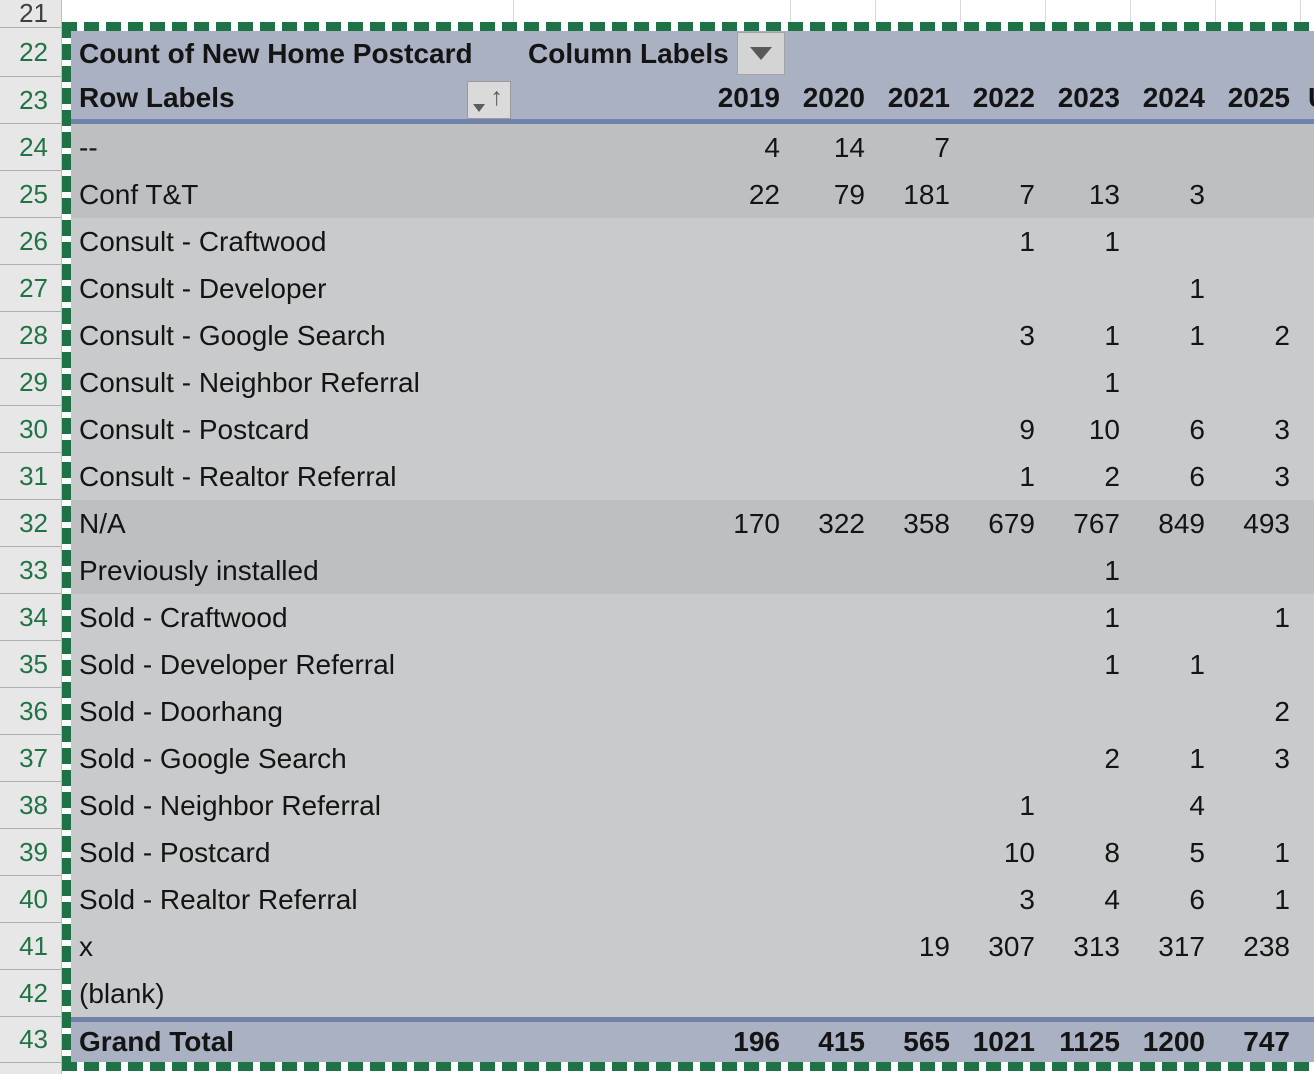 The height and width of the screenshot is (1074, 1314). Describe the element at coordinates (139, 194) in the screenshot. I see `cell-row-label: Conf T&T` at that location.